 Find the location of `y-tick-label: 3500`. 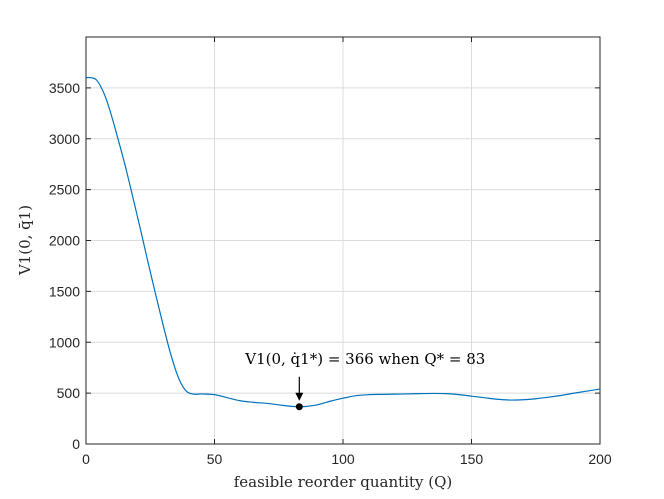

y-tick-label: 3500 is located at coordinates (64, 88).